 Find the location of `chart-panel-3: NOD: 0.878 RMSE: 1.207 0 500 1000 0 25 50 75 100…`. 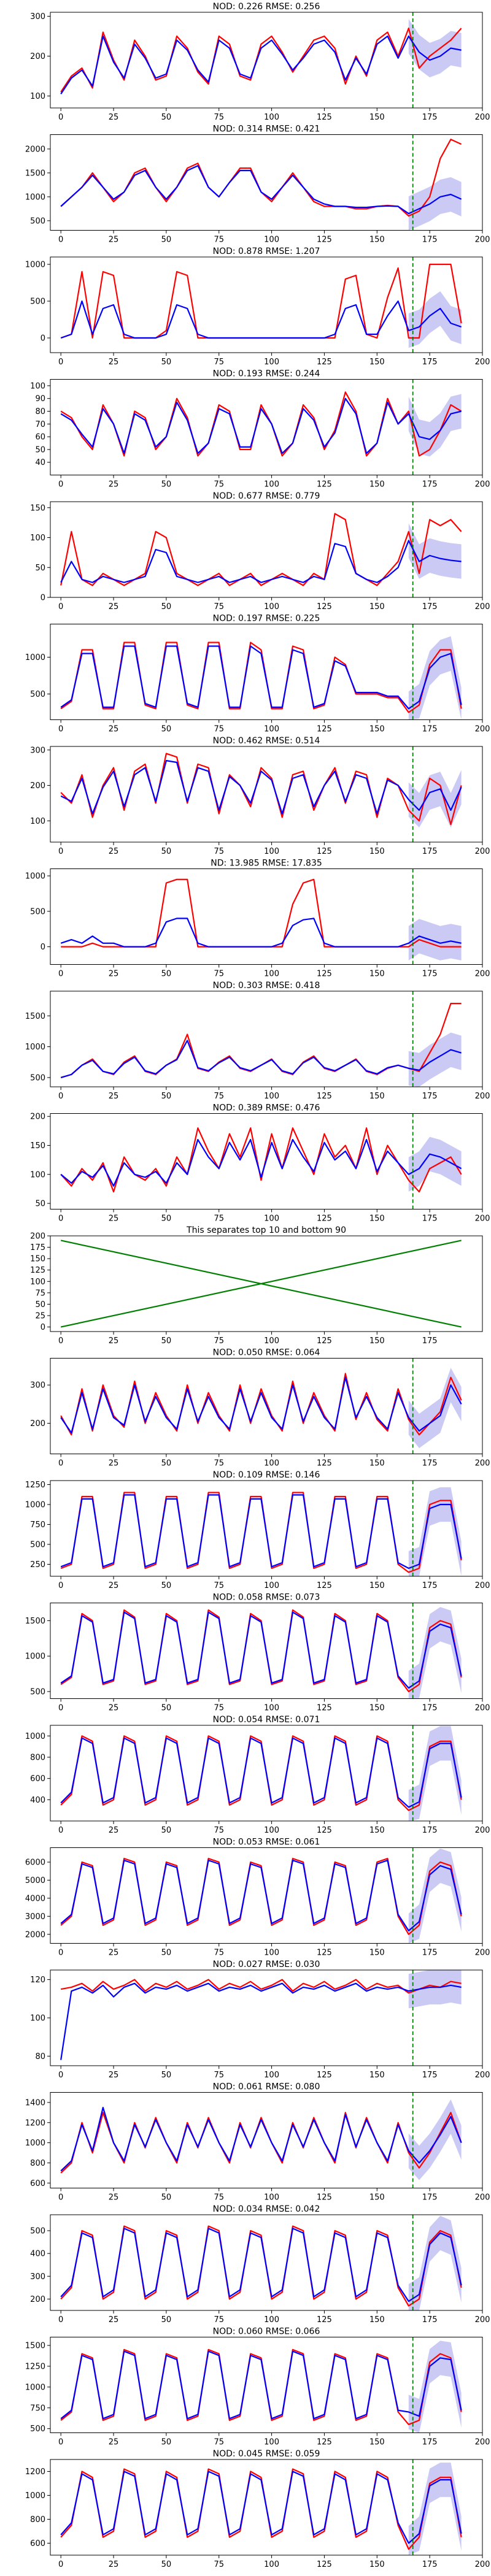

chart-panel-3: NOD: 0.878 RMSE: 1.207 0 500 1000 0 25 50 75 100… is located at coordinates (258, 307).